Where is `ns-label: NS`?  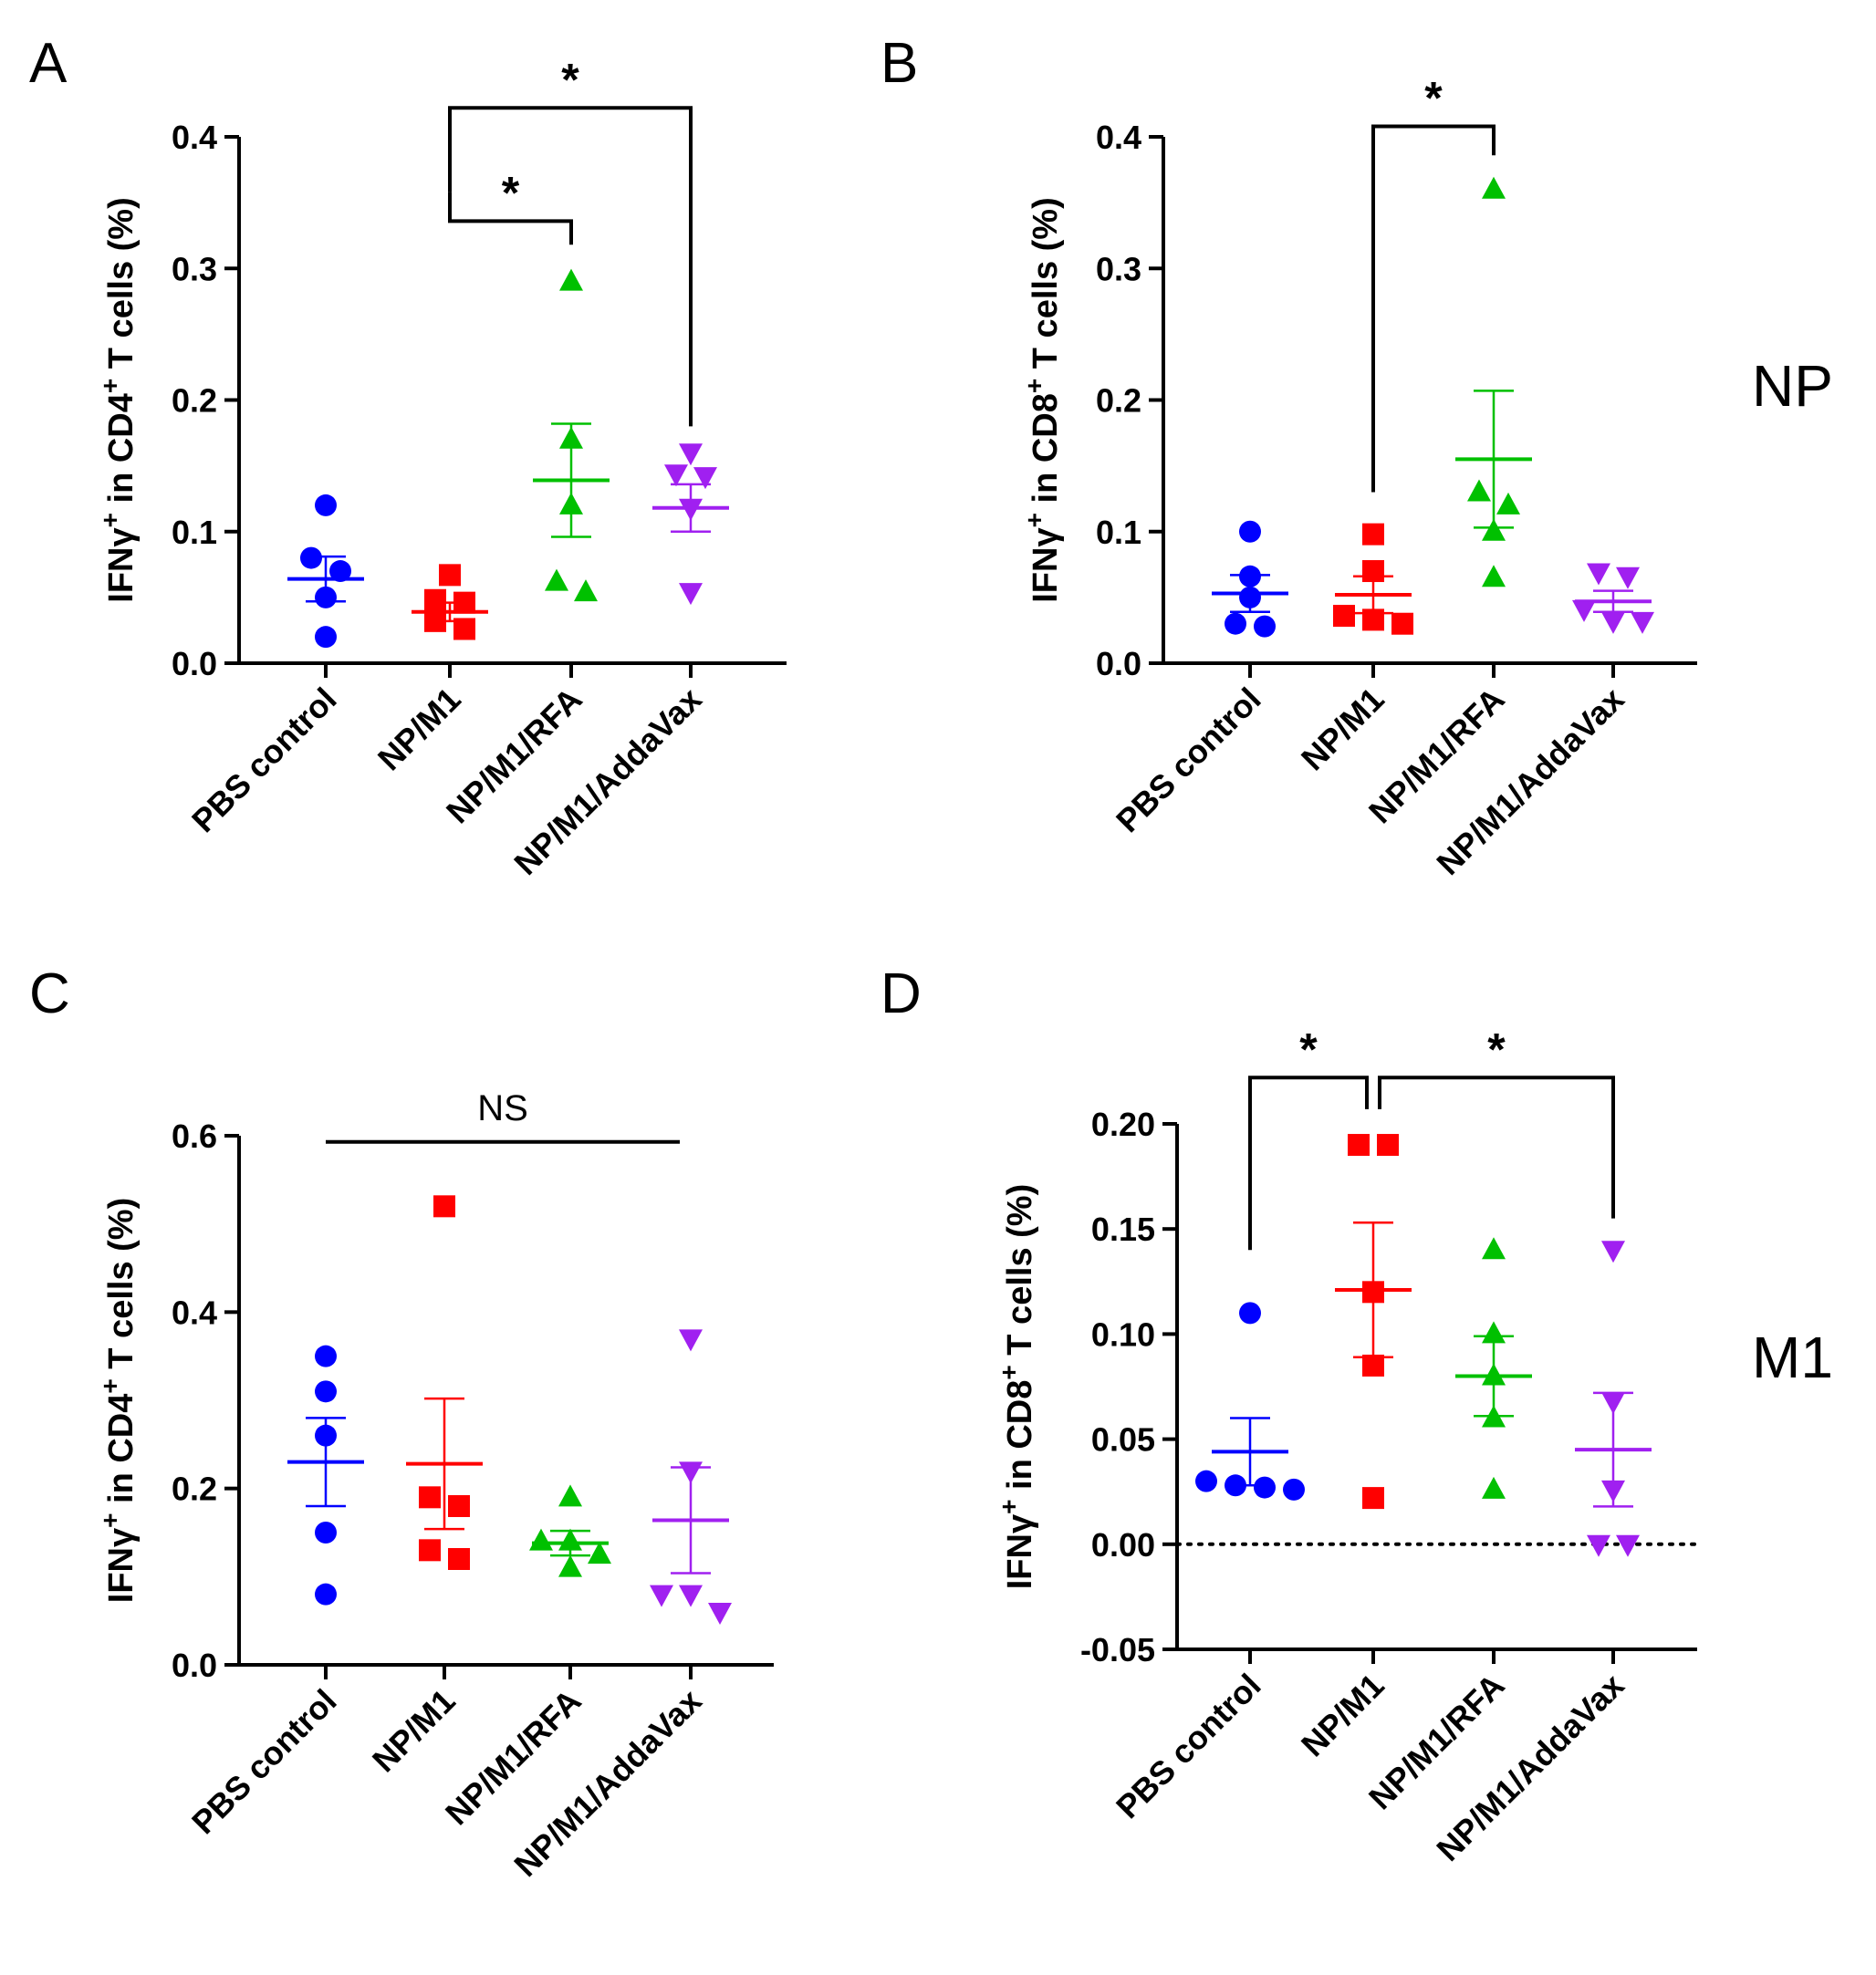 ns-label: NS is located at coordinates (503, 1108).